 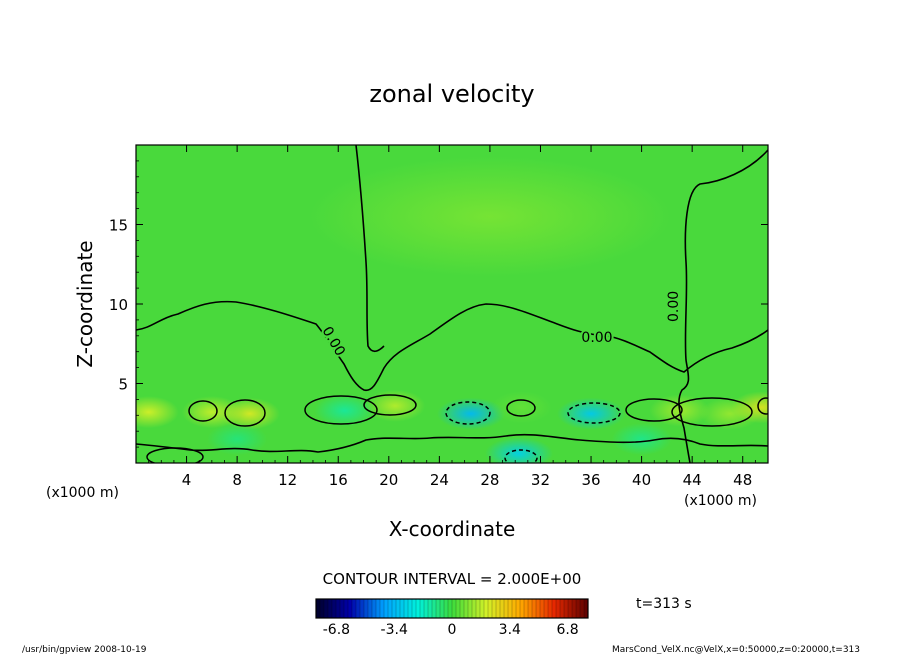 I want to click on x-tick-label: 40, so click(x=641, y=480).